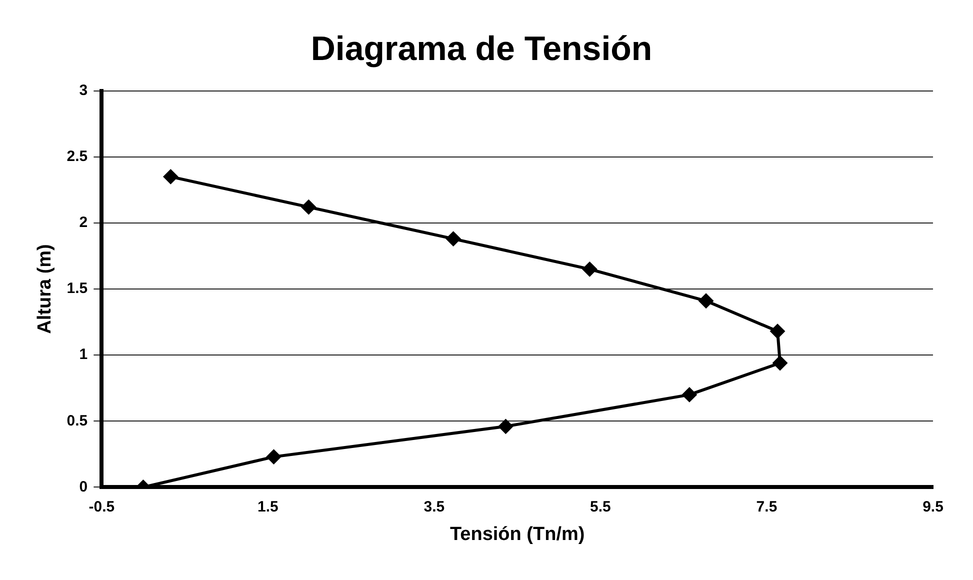 The image size is (973, 580). I want to click on chart-title: Diagrama de Tensión, so click(481, 49).